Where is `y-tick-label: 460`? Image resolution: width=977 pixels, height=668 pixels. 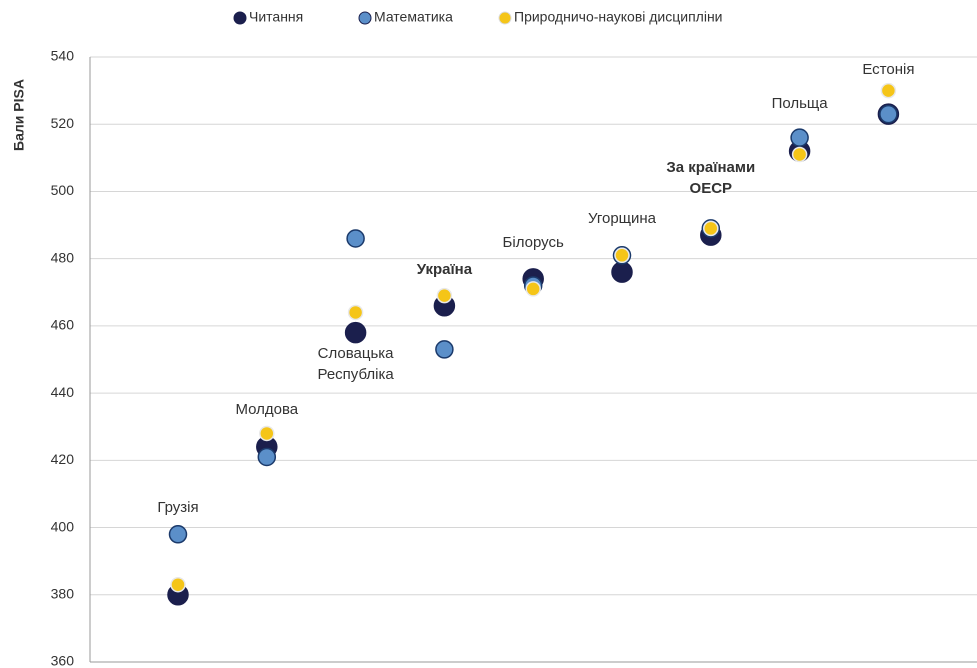
y-tick-label: 460 is located at coordinates (63, 325).